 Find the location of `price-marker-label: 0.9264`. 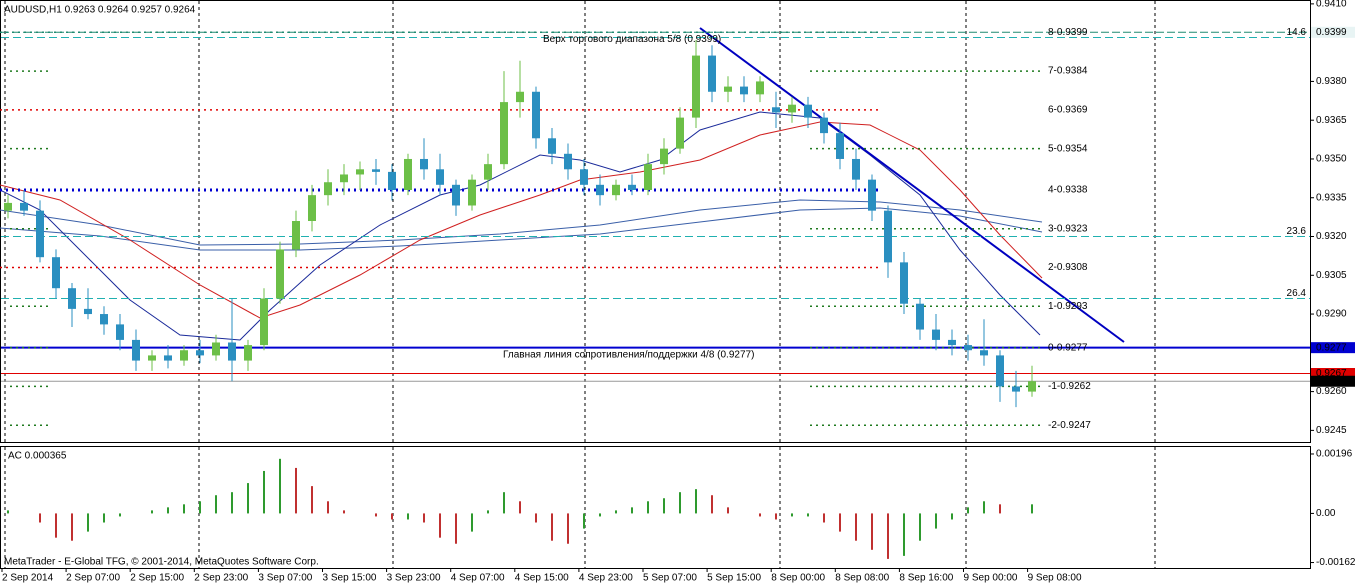

price-marker-label: 0.9264 is located at coordinates (1331, 381).